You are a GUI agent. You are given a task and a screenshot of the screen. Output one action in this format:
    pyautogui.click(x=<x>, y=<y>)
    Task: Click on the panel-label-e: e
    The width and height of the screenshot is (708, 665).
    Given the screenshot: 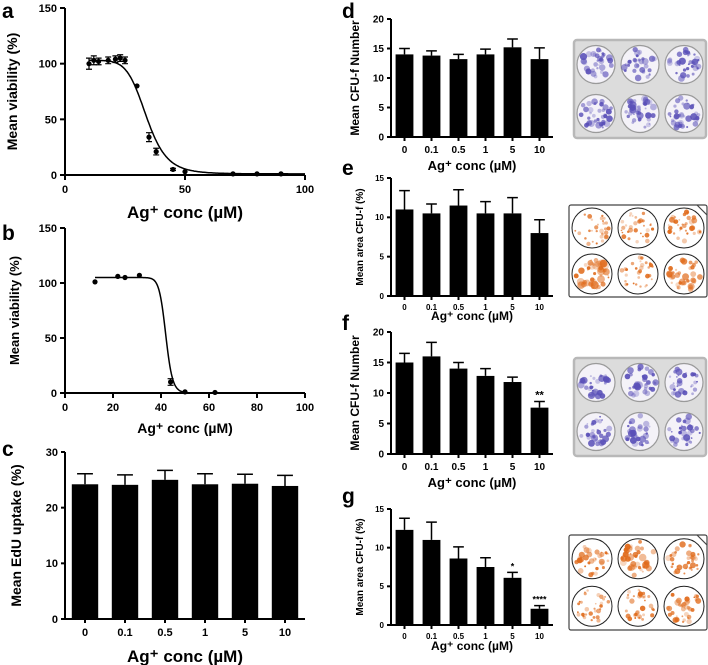 What is the action you would take?
    pyautogui.click(x=348, y=168)
    